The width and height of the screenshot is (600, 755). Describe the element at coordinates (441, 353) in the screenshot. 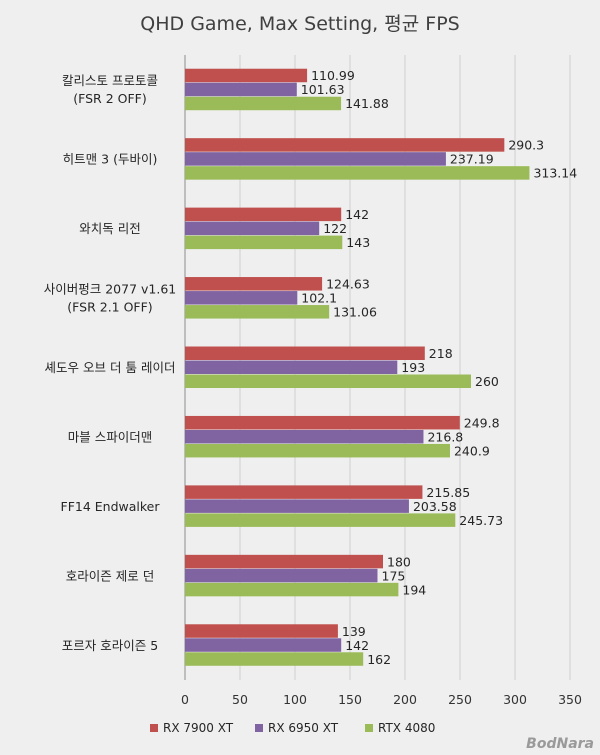

I see `data-label: 218` at that location.